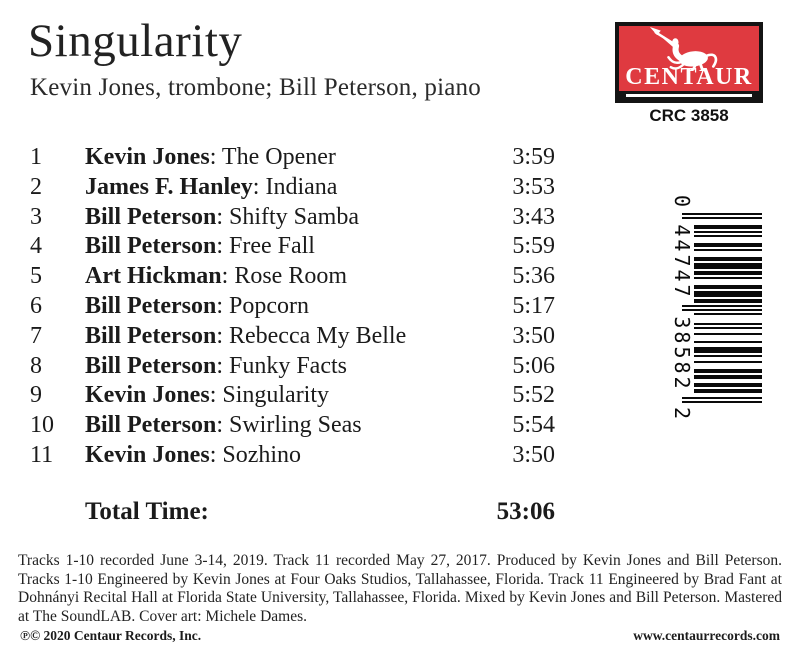  Describe the element at coordinates (36, 157) in the screenshot. I see `track-number: 1` at that location.